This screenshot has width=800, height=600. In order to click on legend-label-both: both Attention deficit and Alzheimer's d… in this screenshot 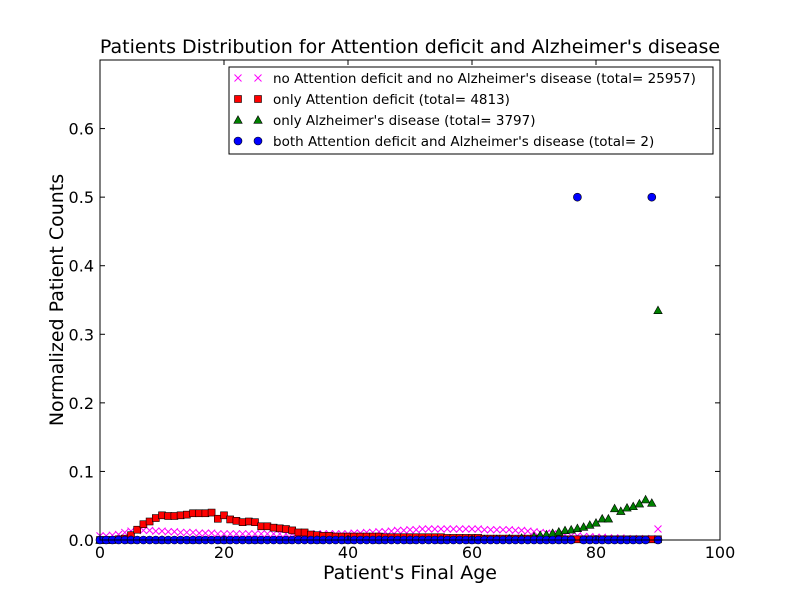, I will do `click(463, 142)`.